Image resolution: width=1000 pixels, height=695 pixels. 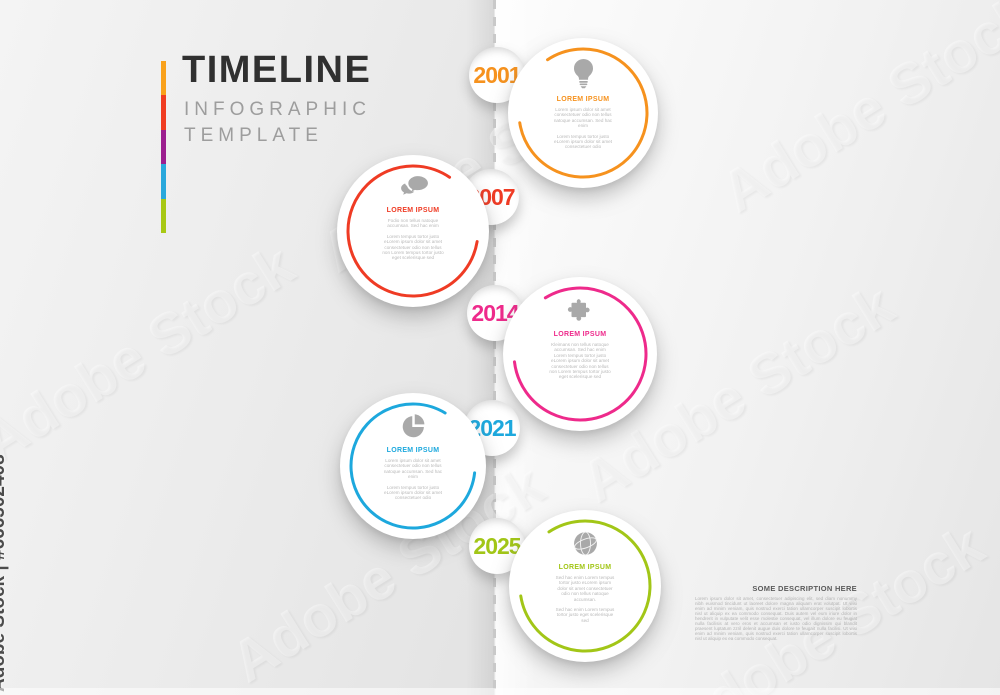 What do you see at coordinates (277, 109) in the screenshot?
I see `page-subtitle-line1: INFOGRAPHIC` at bounding box center [277, 109].